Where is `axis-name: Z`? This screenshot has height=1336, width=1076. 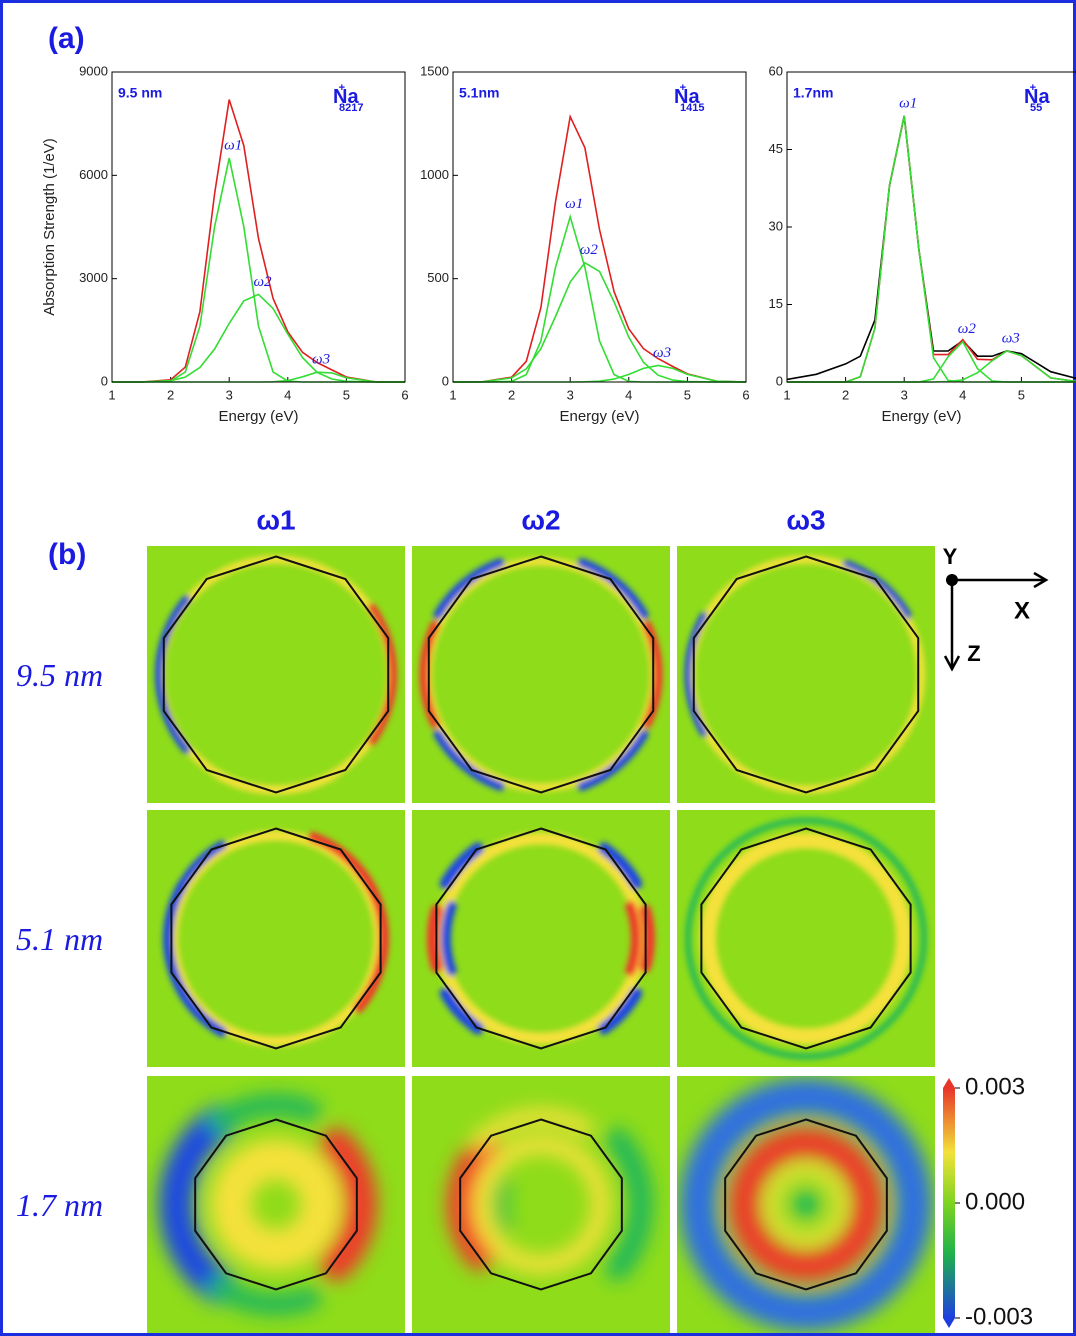
axis-name: Z is located at coordinates (973, 653).